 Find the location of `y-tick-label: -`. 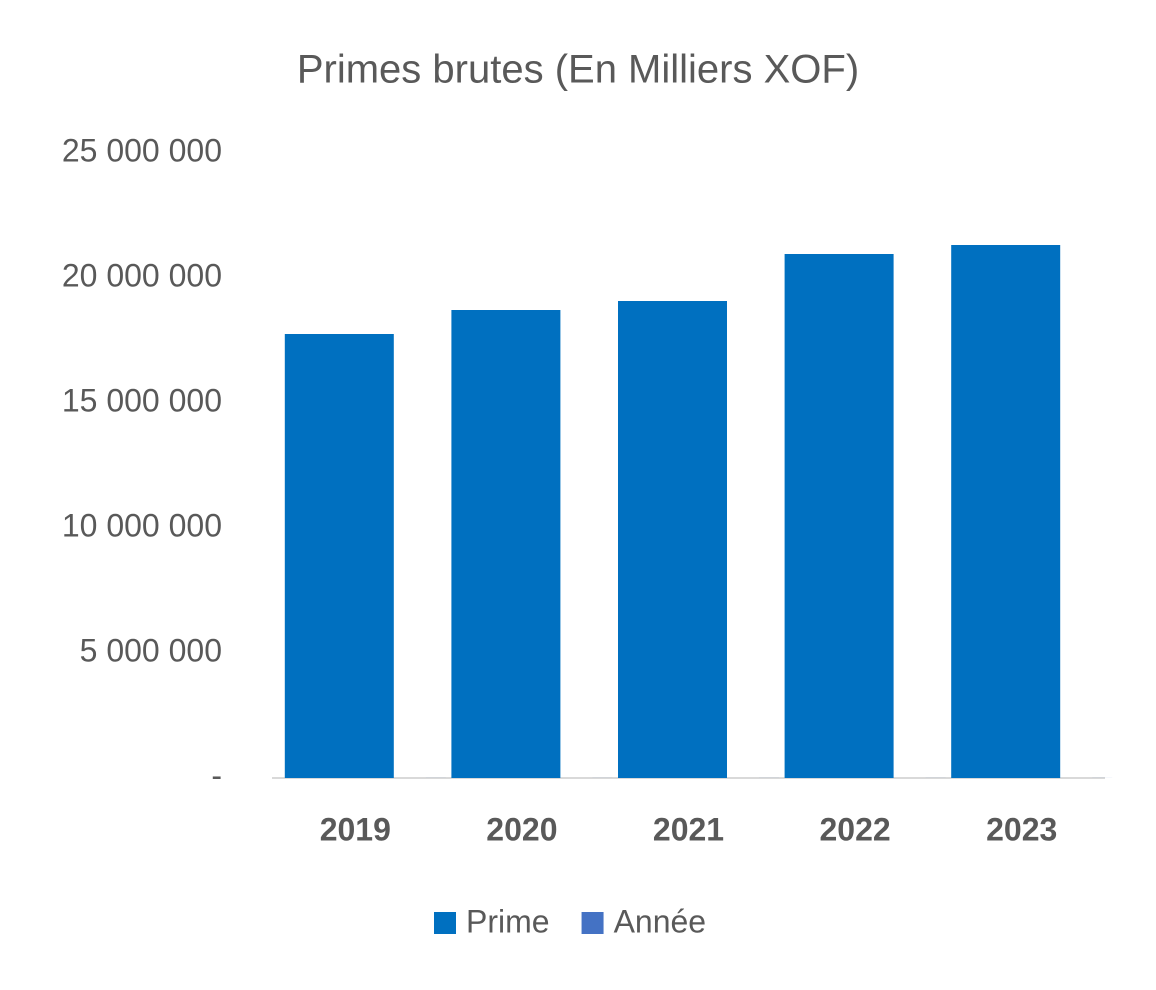

y-tick-label: - is located at coordinates (216, 775).